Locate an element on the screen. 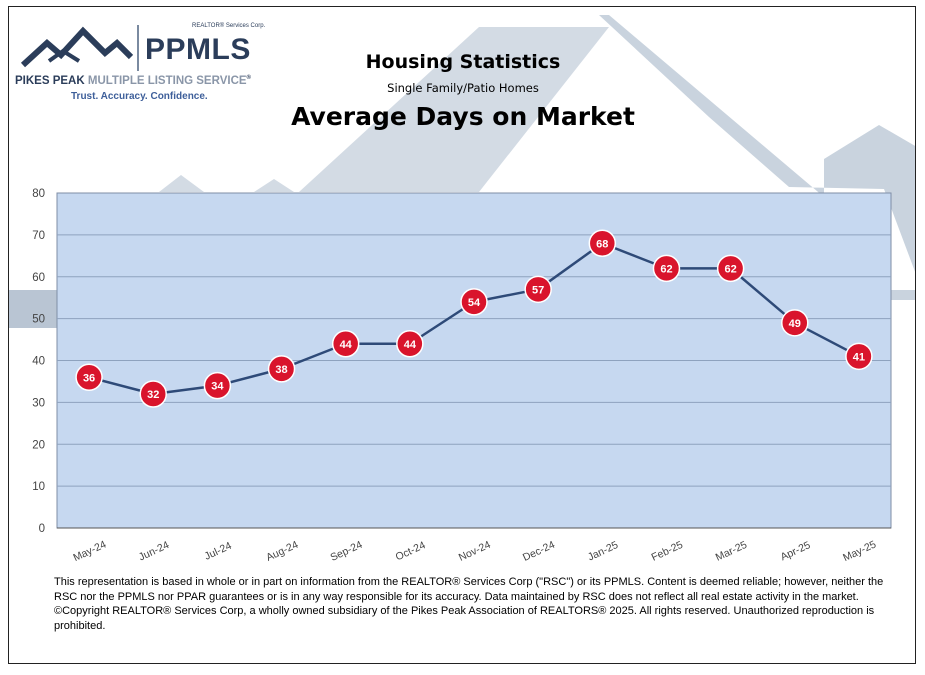 This screenshot has width=925, height=675. y-tick-label: 30 is located at coordinates (38, 403).